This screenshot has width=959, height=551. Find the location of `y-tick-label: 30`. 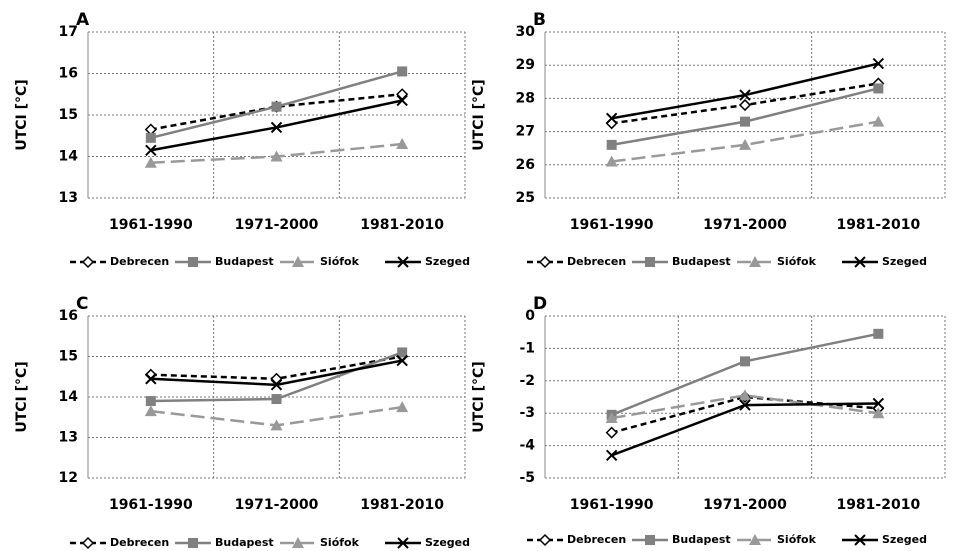

y-tick-label: 30 is located at coordinates (526, 32).